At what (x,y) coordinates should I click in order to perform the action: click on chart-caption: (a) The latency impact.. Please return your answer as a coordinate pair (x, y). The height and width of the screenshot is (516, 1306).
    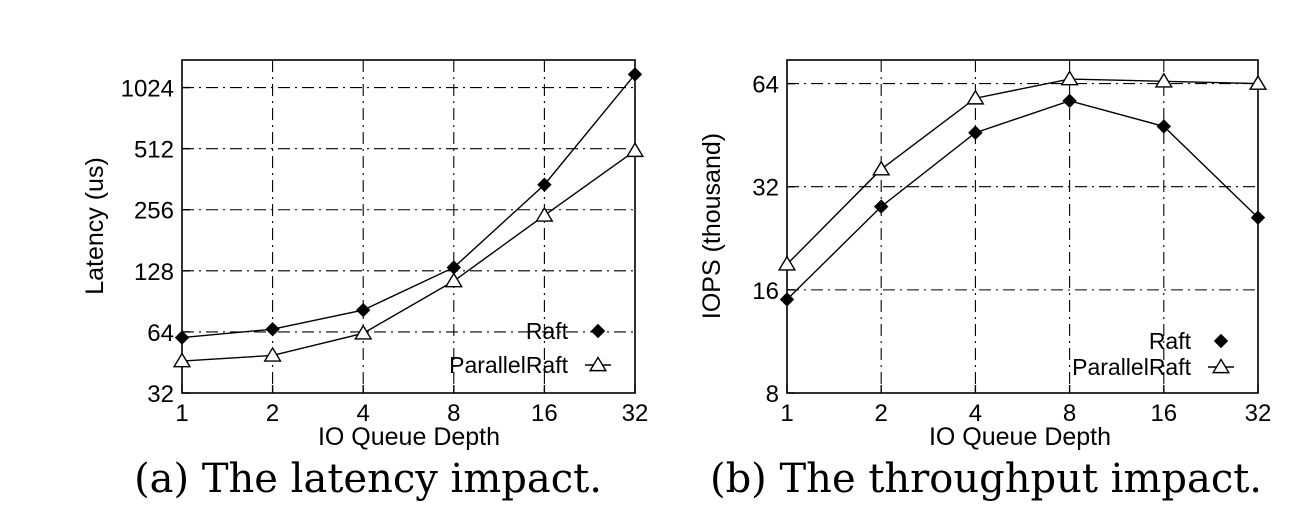
    Looking at the image, I should click on (368, 479).